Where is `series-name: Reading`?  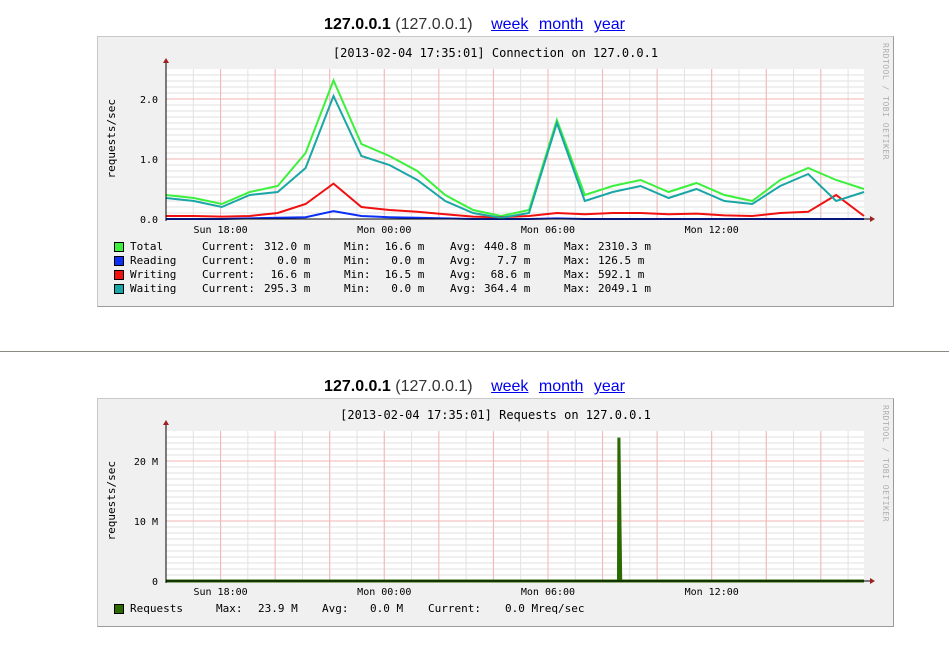 series-name: Reading is located at coordinates (153, 260).